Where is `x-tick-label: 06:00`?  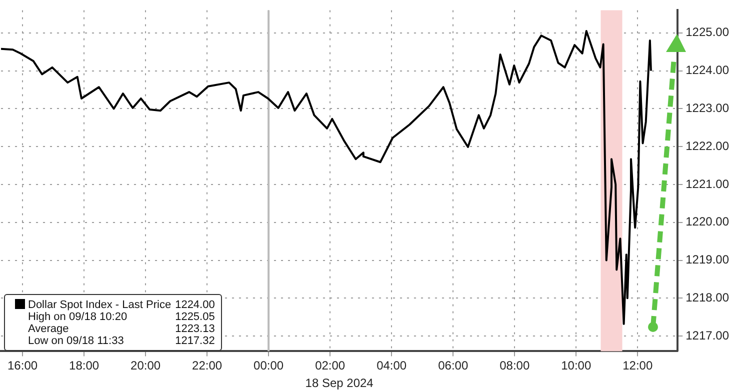
x-tick-label: 06:00 is located at coordinates (453, 365).